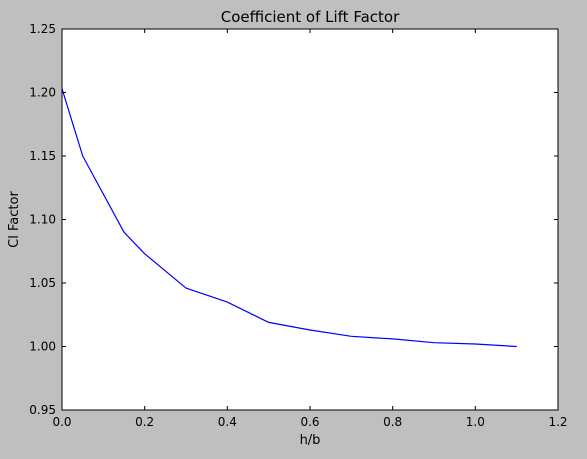  Describe the element at coordinates (42, 156) in the screenshot. I see `y-tick-label: 1.15` at that location.